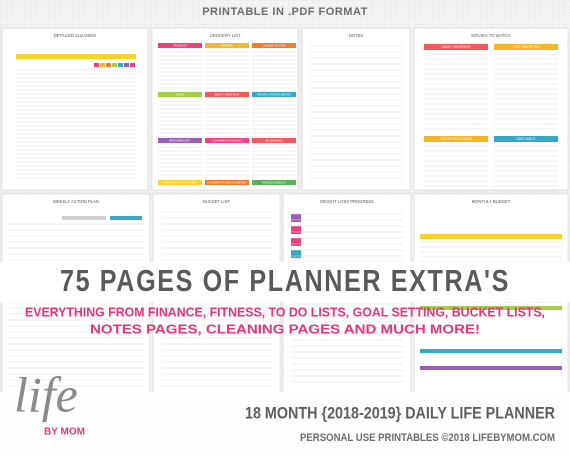 The height and width of the screenshot is (456, 570). I want to click on section-label: MEAT & SEAFOOD, so click(227, 94).